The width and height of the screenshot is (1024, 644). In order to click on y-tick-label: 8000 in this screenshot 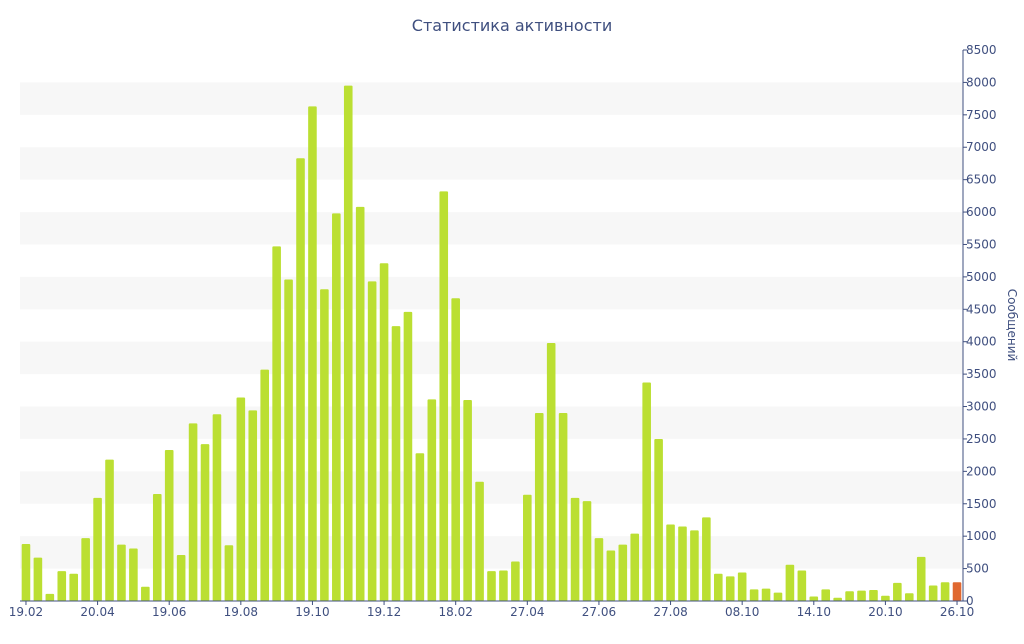, I will do `click(981, 82)`.